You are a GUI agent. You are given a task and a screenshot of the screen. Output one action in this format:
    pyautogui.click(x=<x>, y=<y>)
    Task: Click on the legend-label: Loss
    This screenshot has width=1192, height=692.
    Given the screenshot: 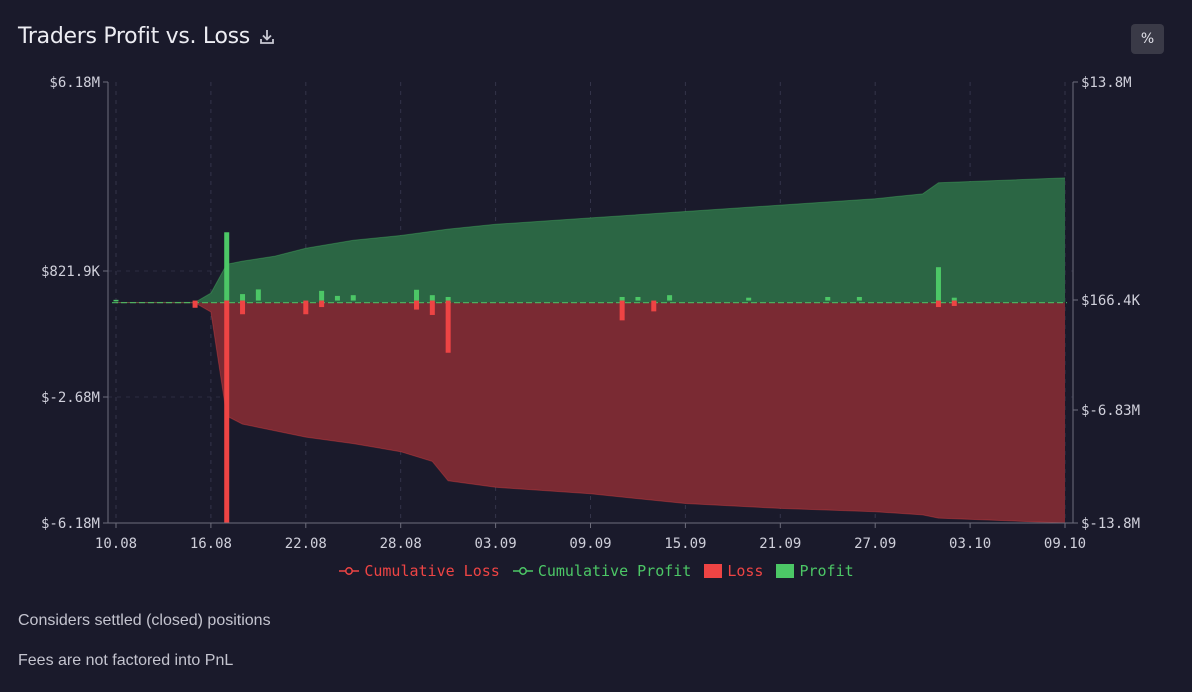 What is the action you would take?
    pyautogui.click(x=745, y=571)
    